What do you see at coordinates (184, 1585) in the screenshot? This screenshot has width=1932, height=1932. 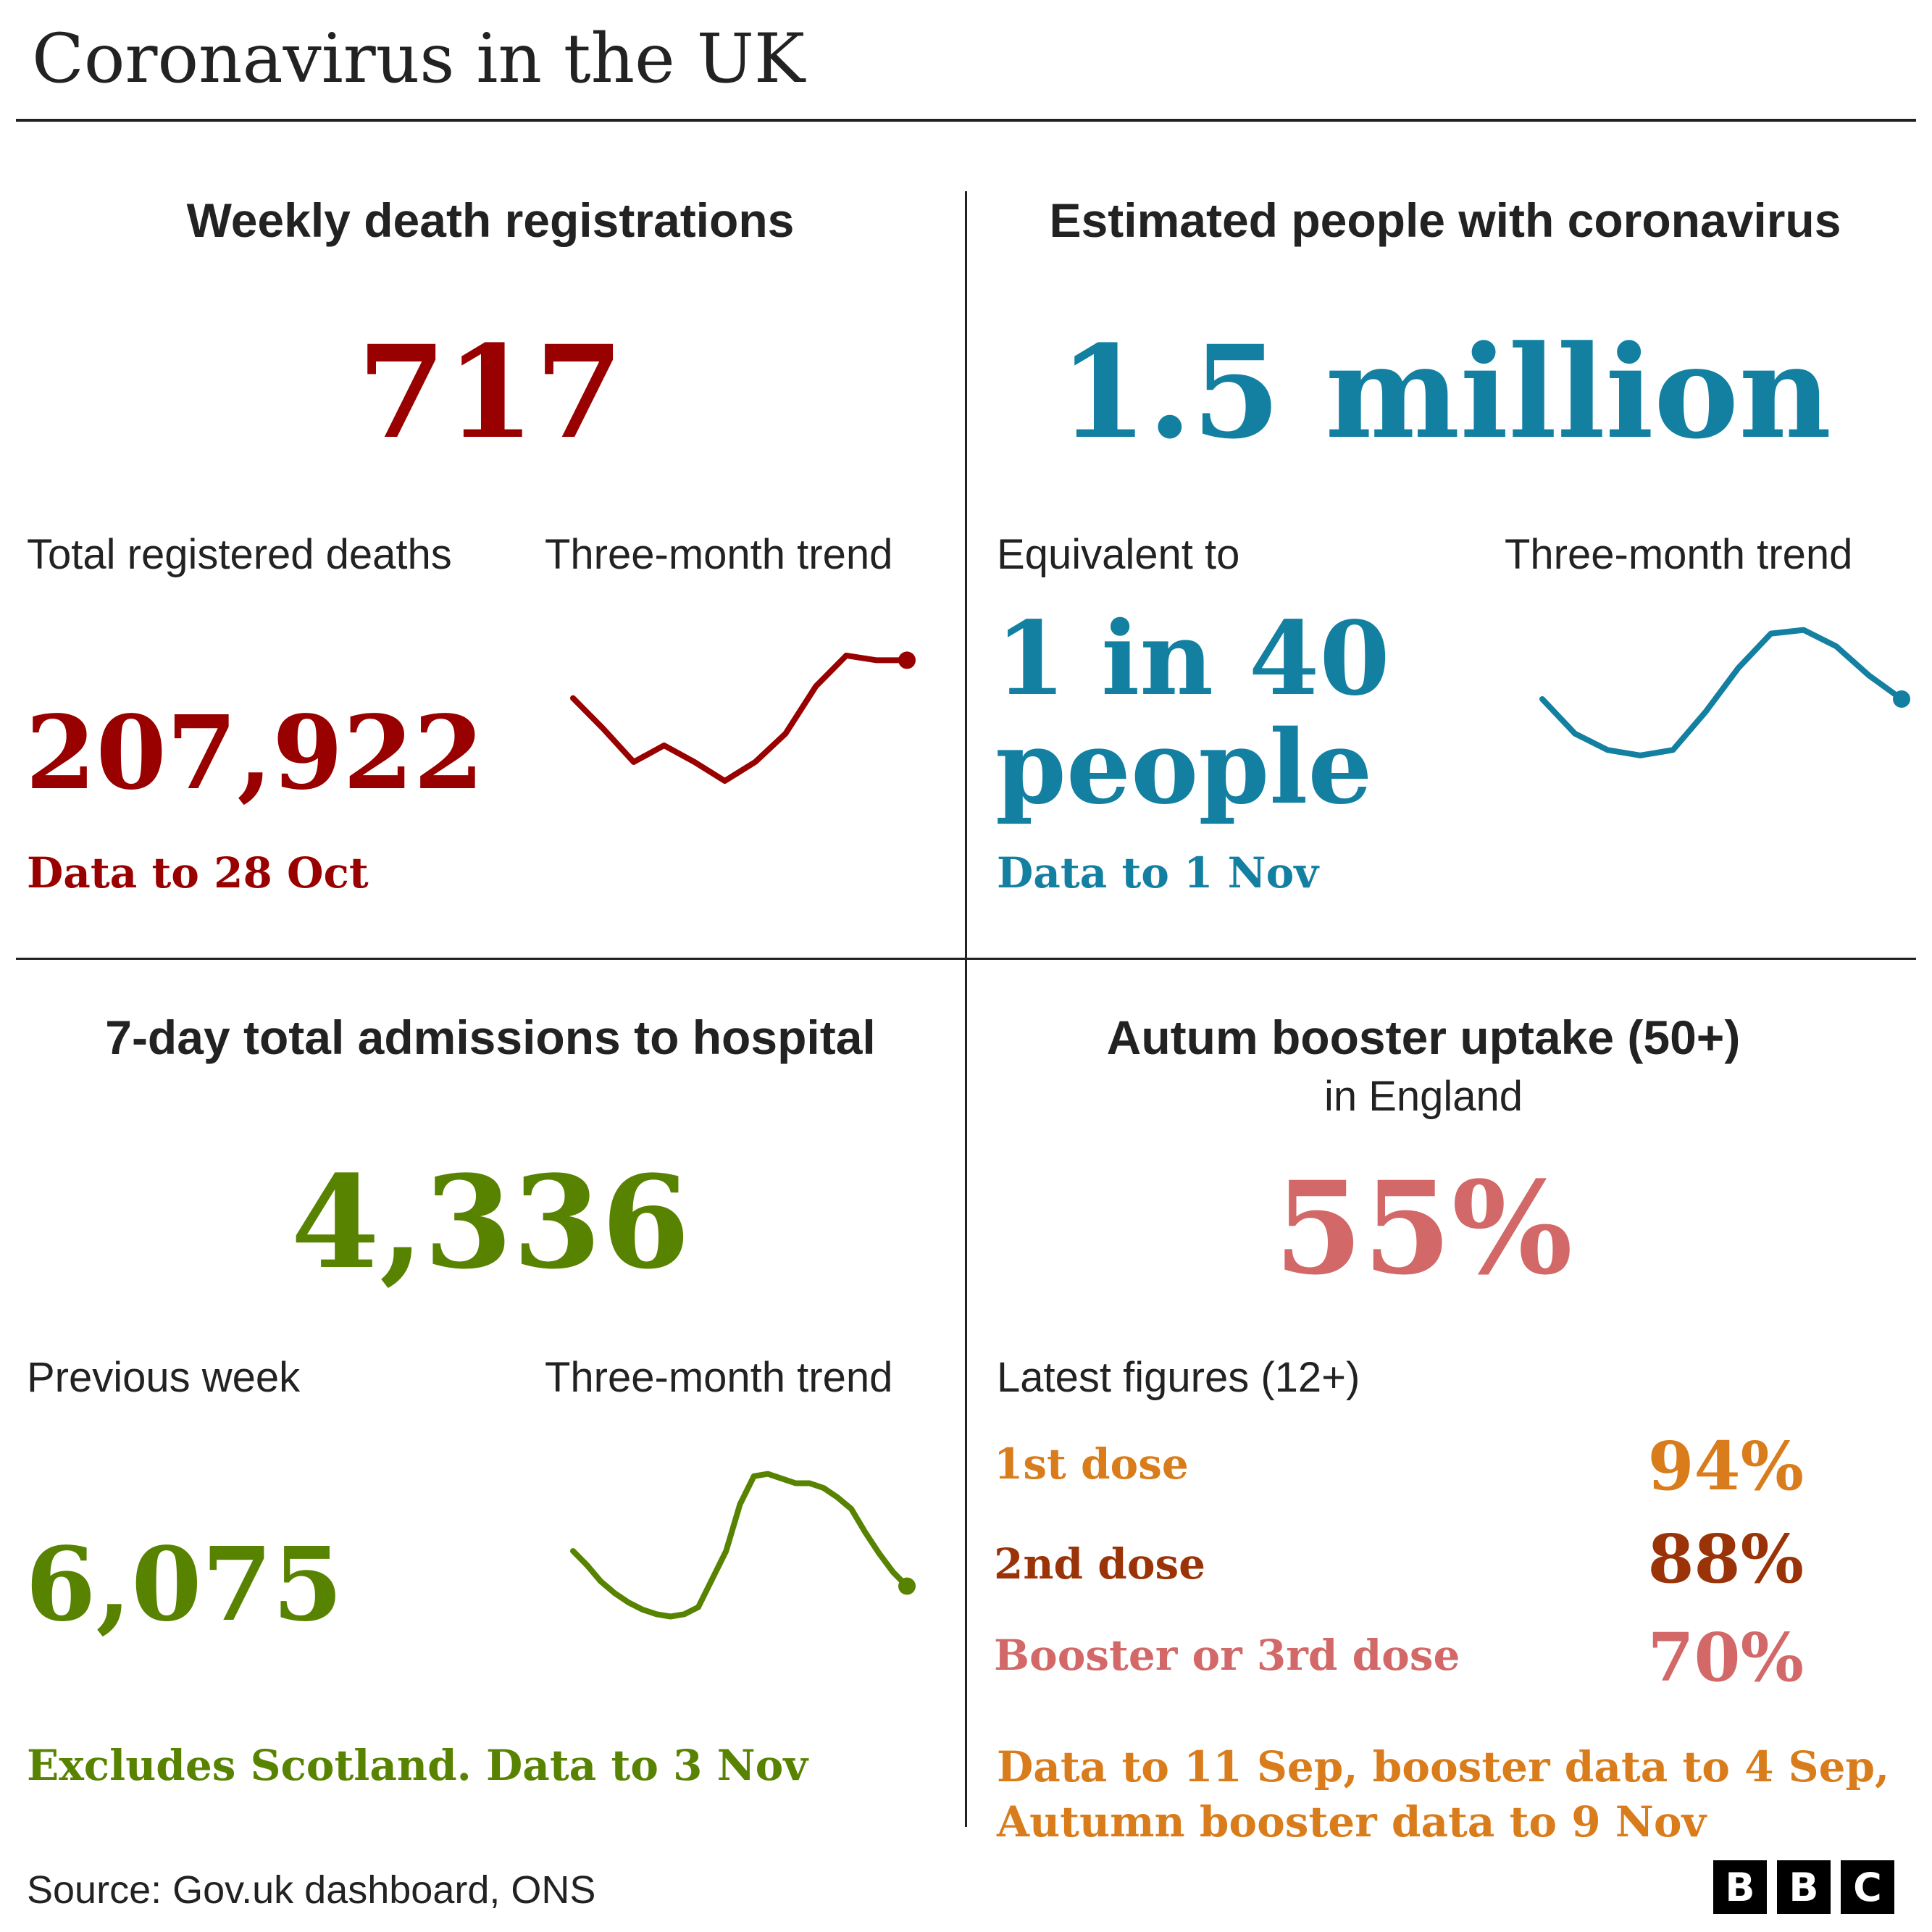 I see `hospital-prev-value: 6,075` at bounding box center [184, 1585].